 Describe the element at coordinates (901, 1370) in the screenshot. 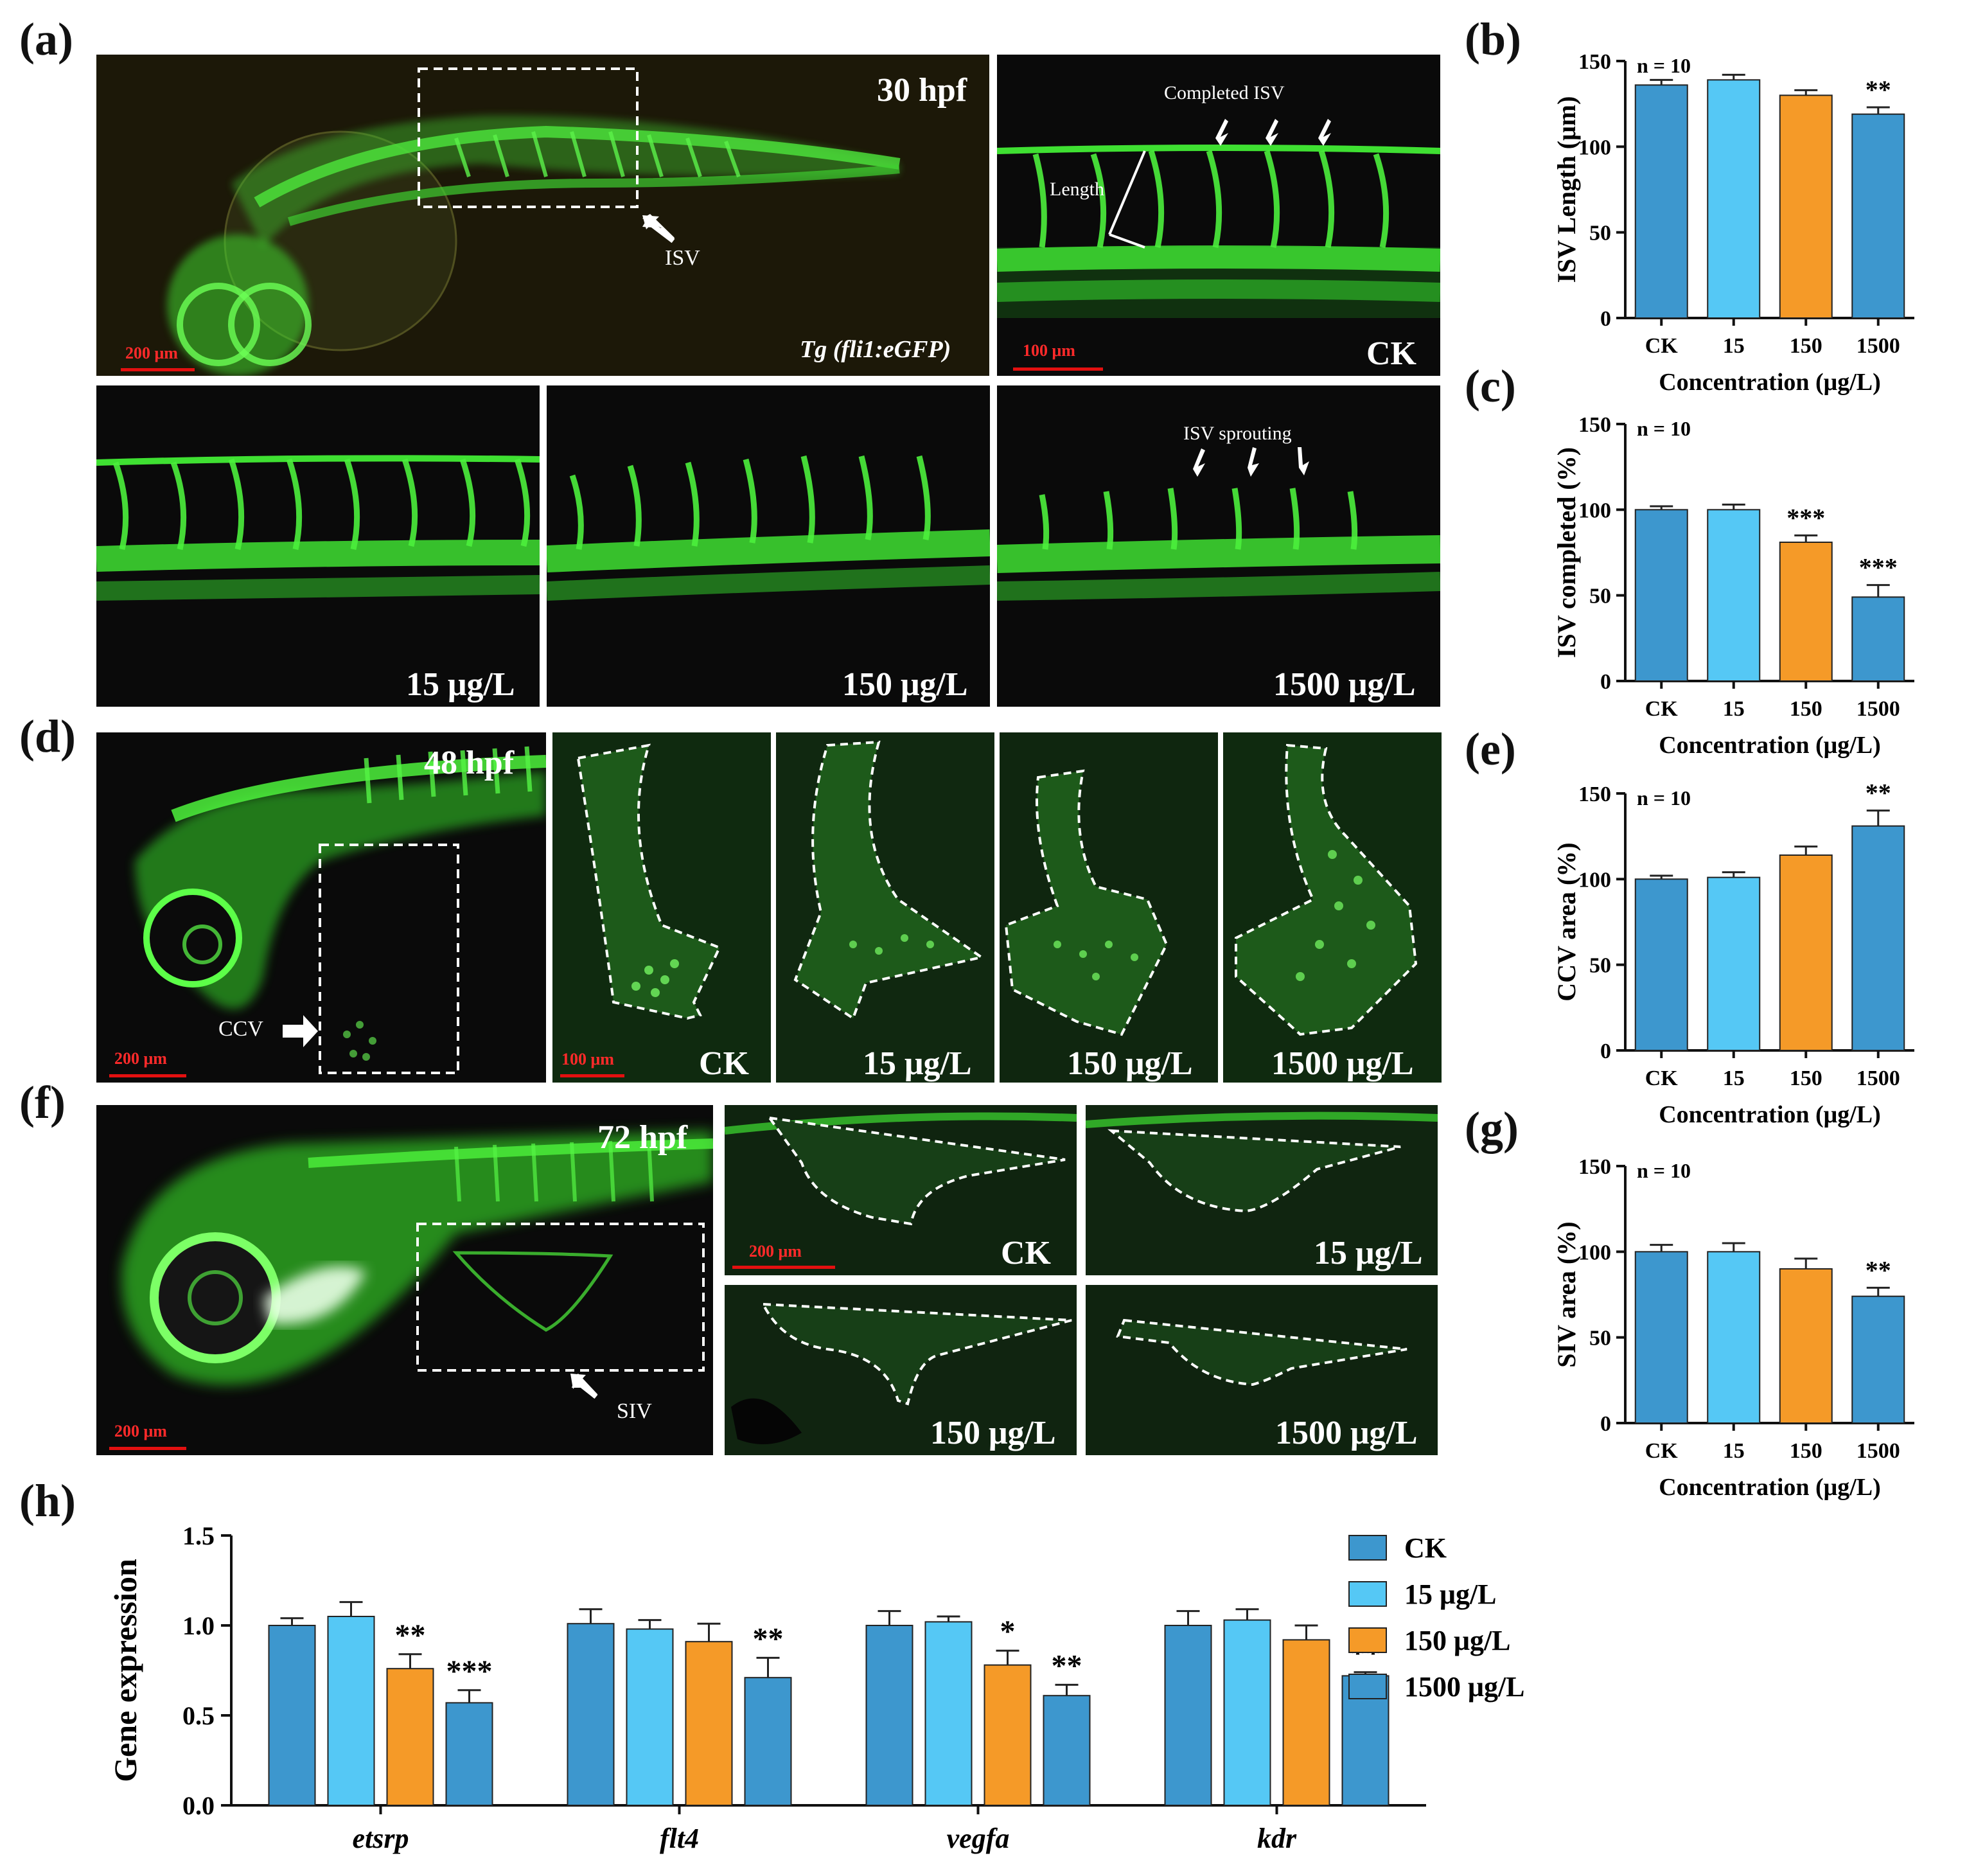

I see `micrograph-siv-150: 150 μg/L` at that location.